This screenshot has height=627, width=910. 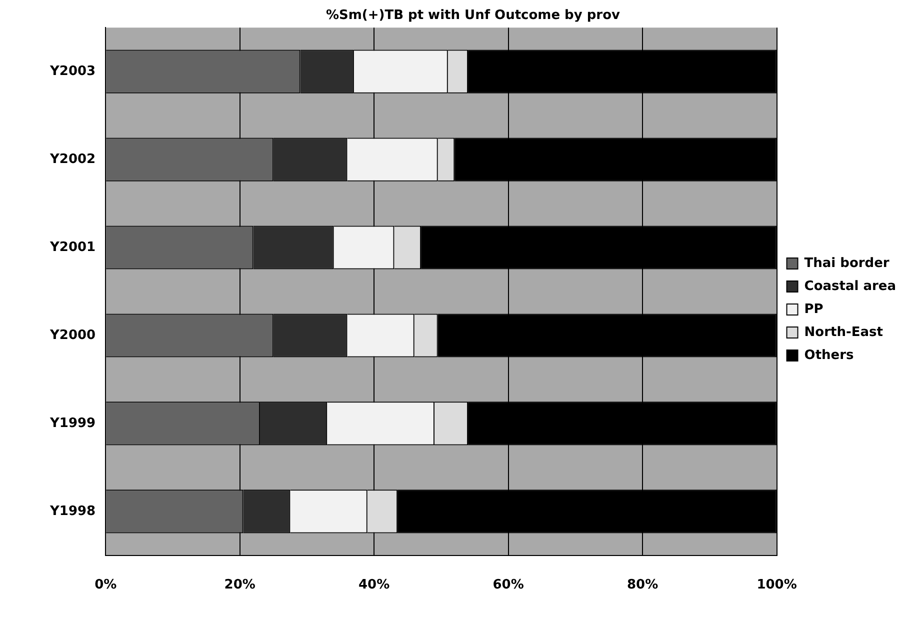 I want to click on x-tick-label: 40%, so click(x=374, y=585).